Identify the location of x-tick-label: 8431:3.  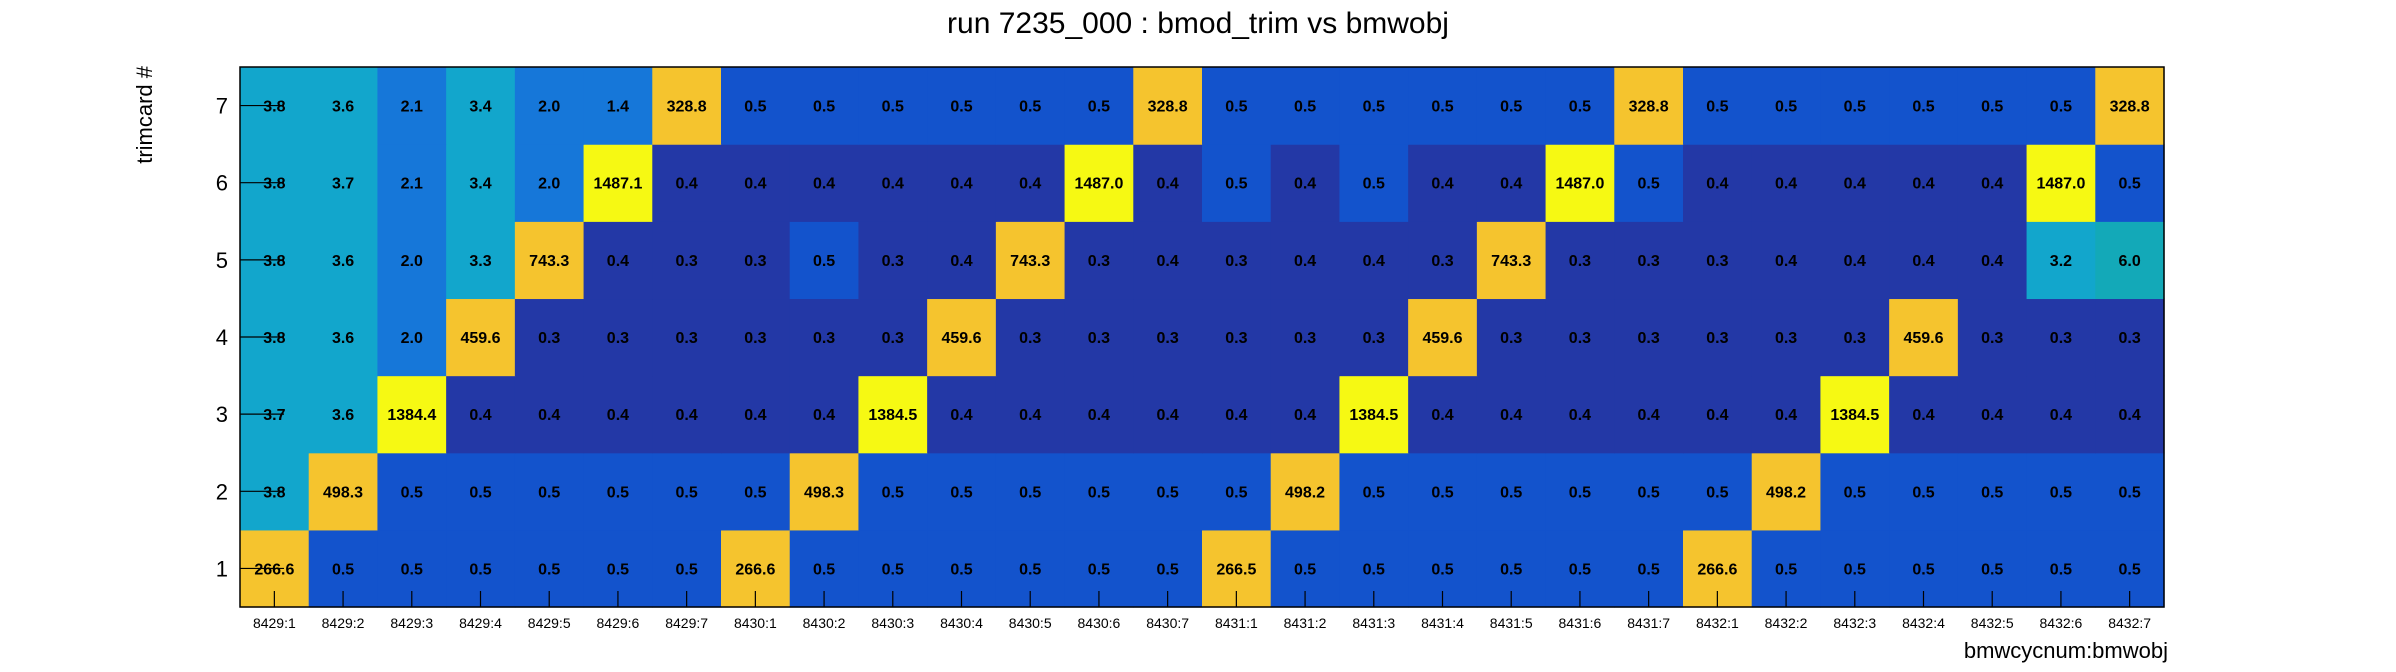
(1373, 623).